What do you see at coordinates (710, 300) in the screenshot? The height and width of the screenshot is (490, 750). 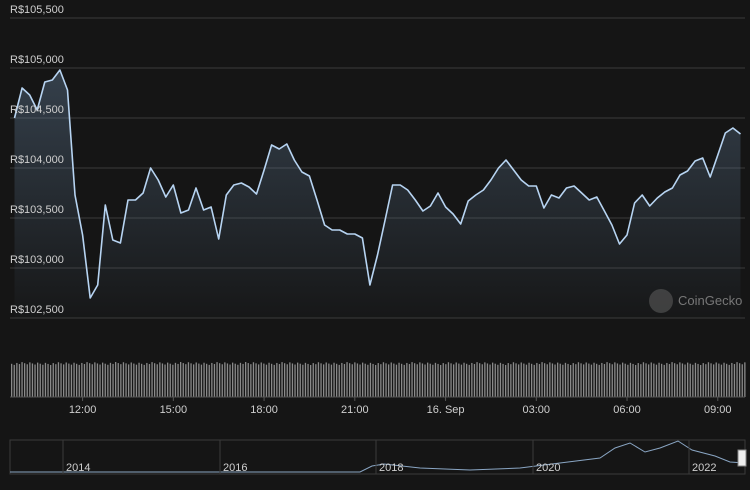 I see `watermark: CoinGecko` at bounding box center [710, 300].